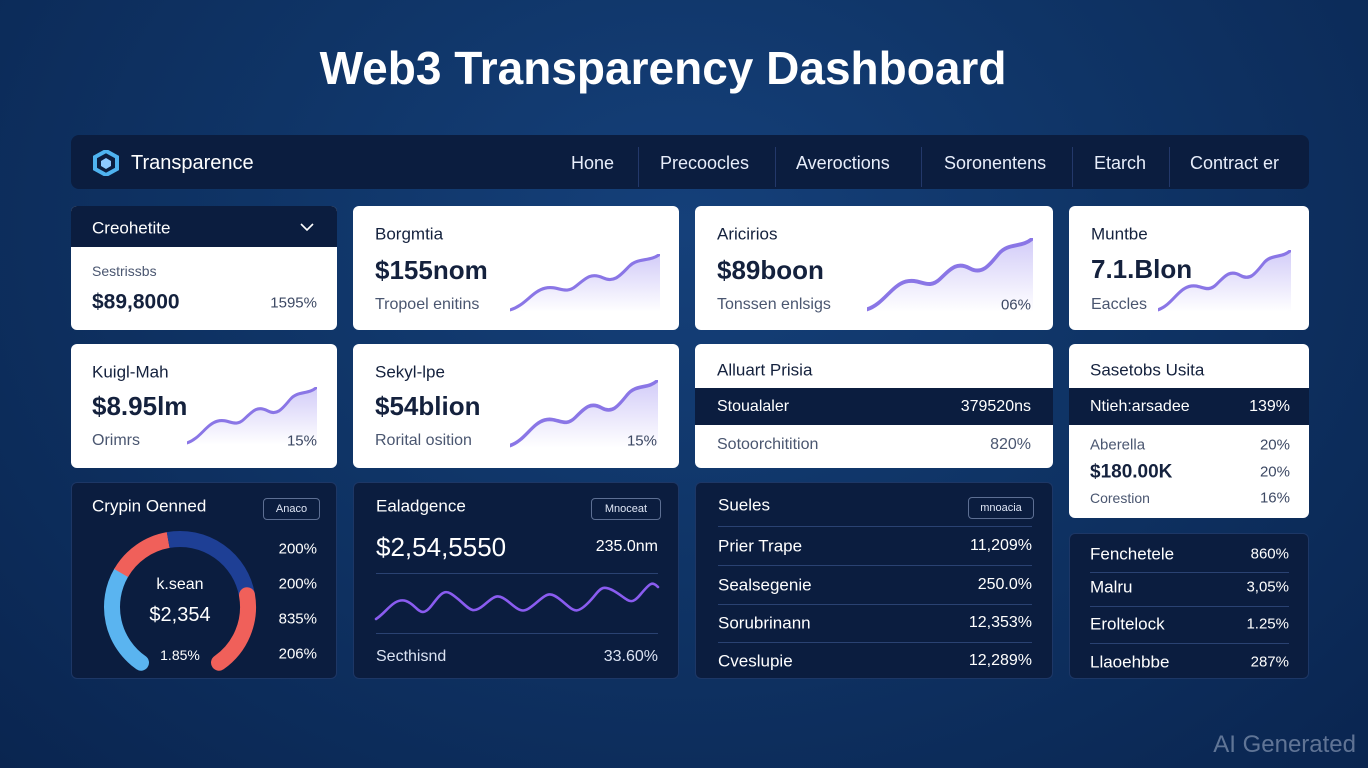 This screenshot has width=1368, height=768. Describe the element at coordinates (293, 303) in the screenshot. I see `change: 1595%` at that location.